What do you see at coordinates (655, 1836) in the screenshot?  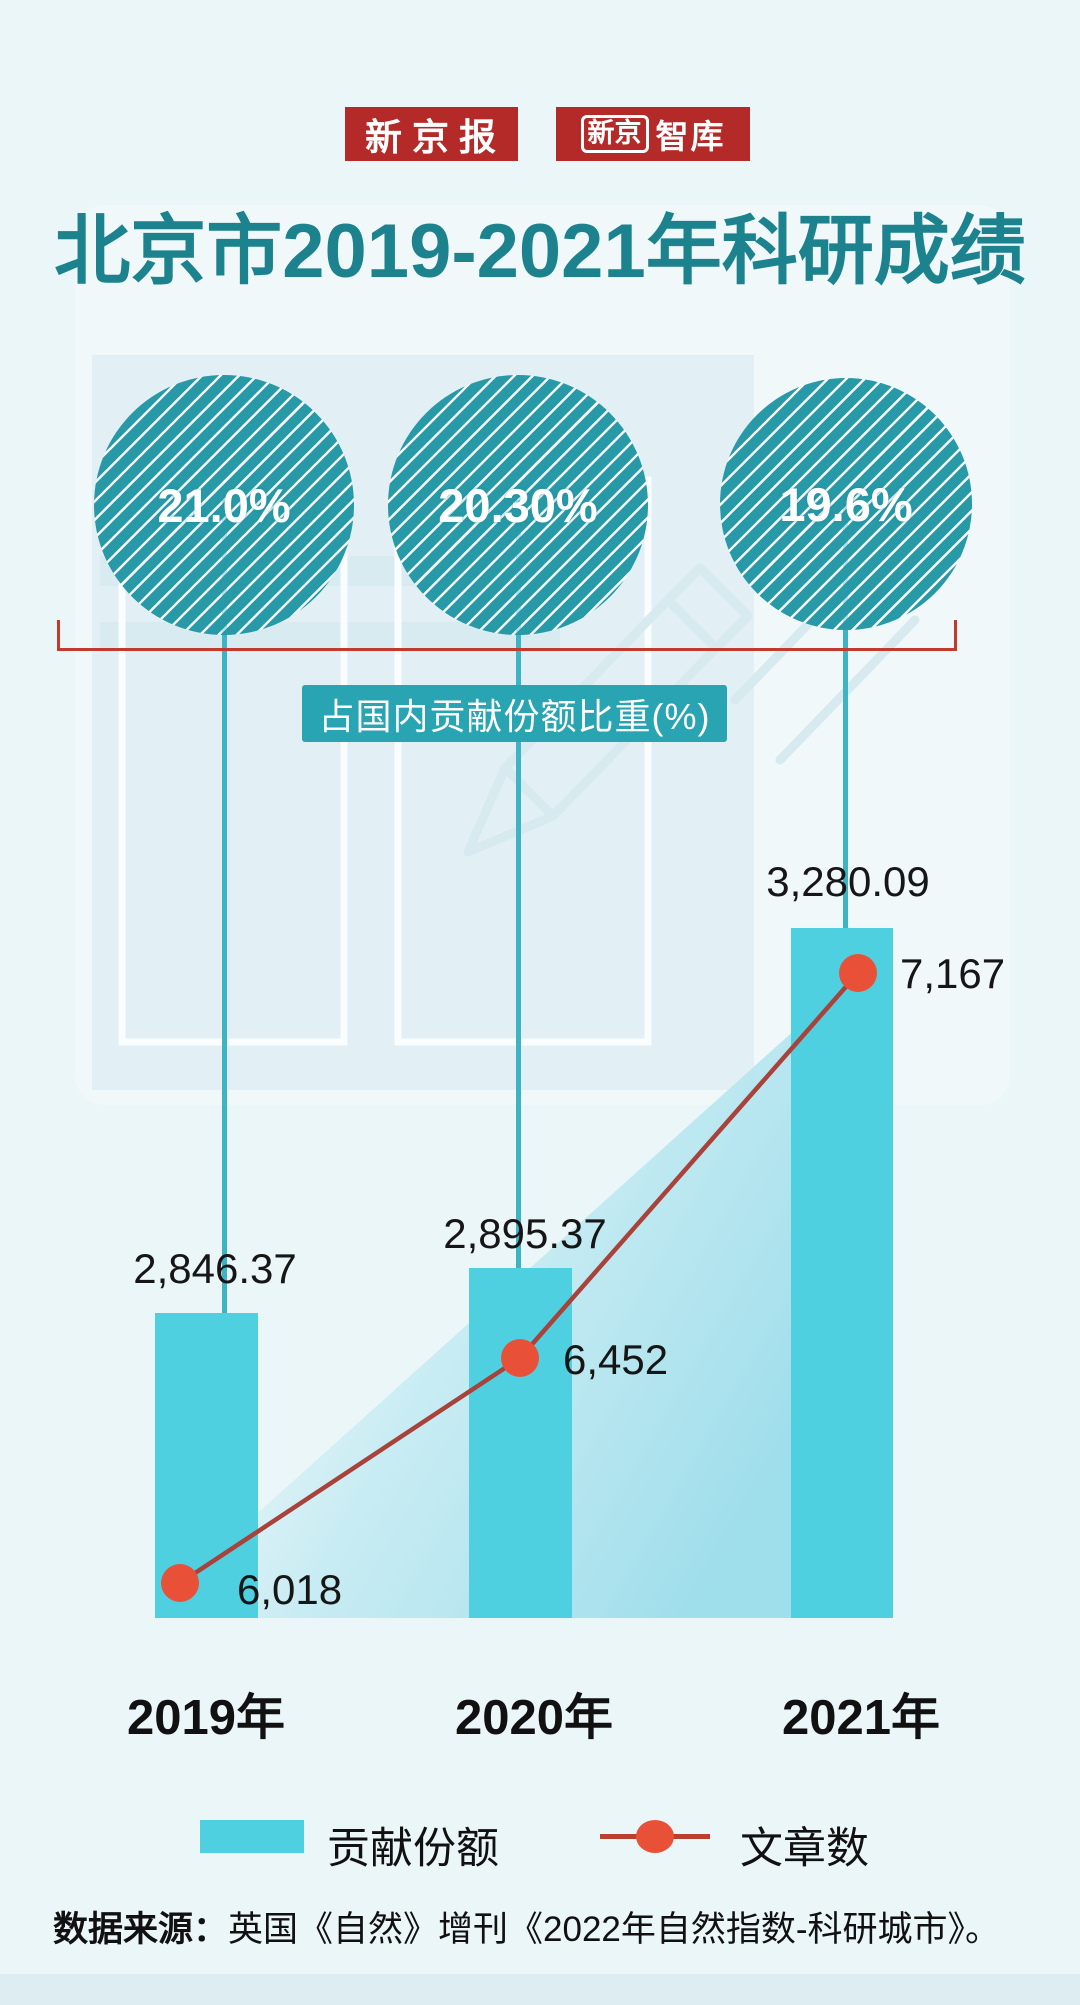 I see `legend-line-dot` at bounding box center [655, 1836].